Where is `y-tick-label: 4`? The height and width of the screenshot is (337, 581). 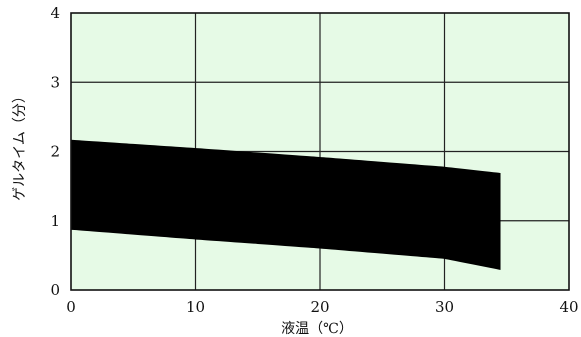
y-tick-label: 4 is located at coordinates (55, 13).